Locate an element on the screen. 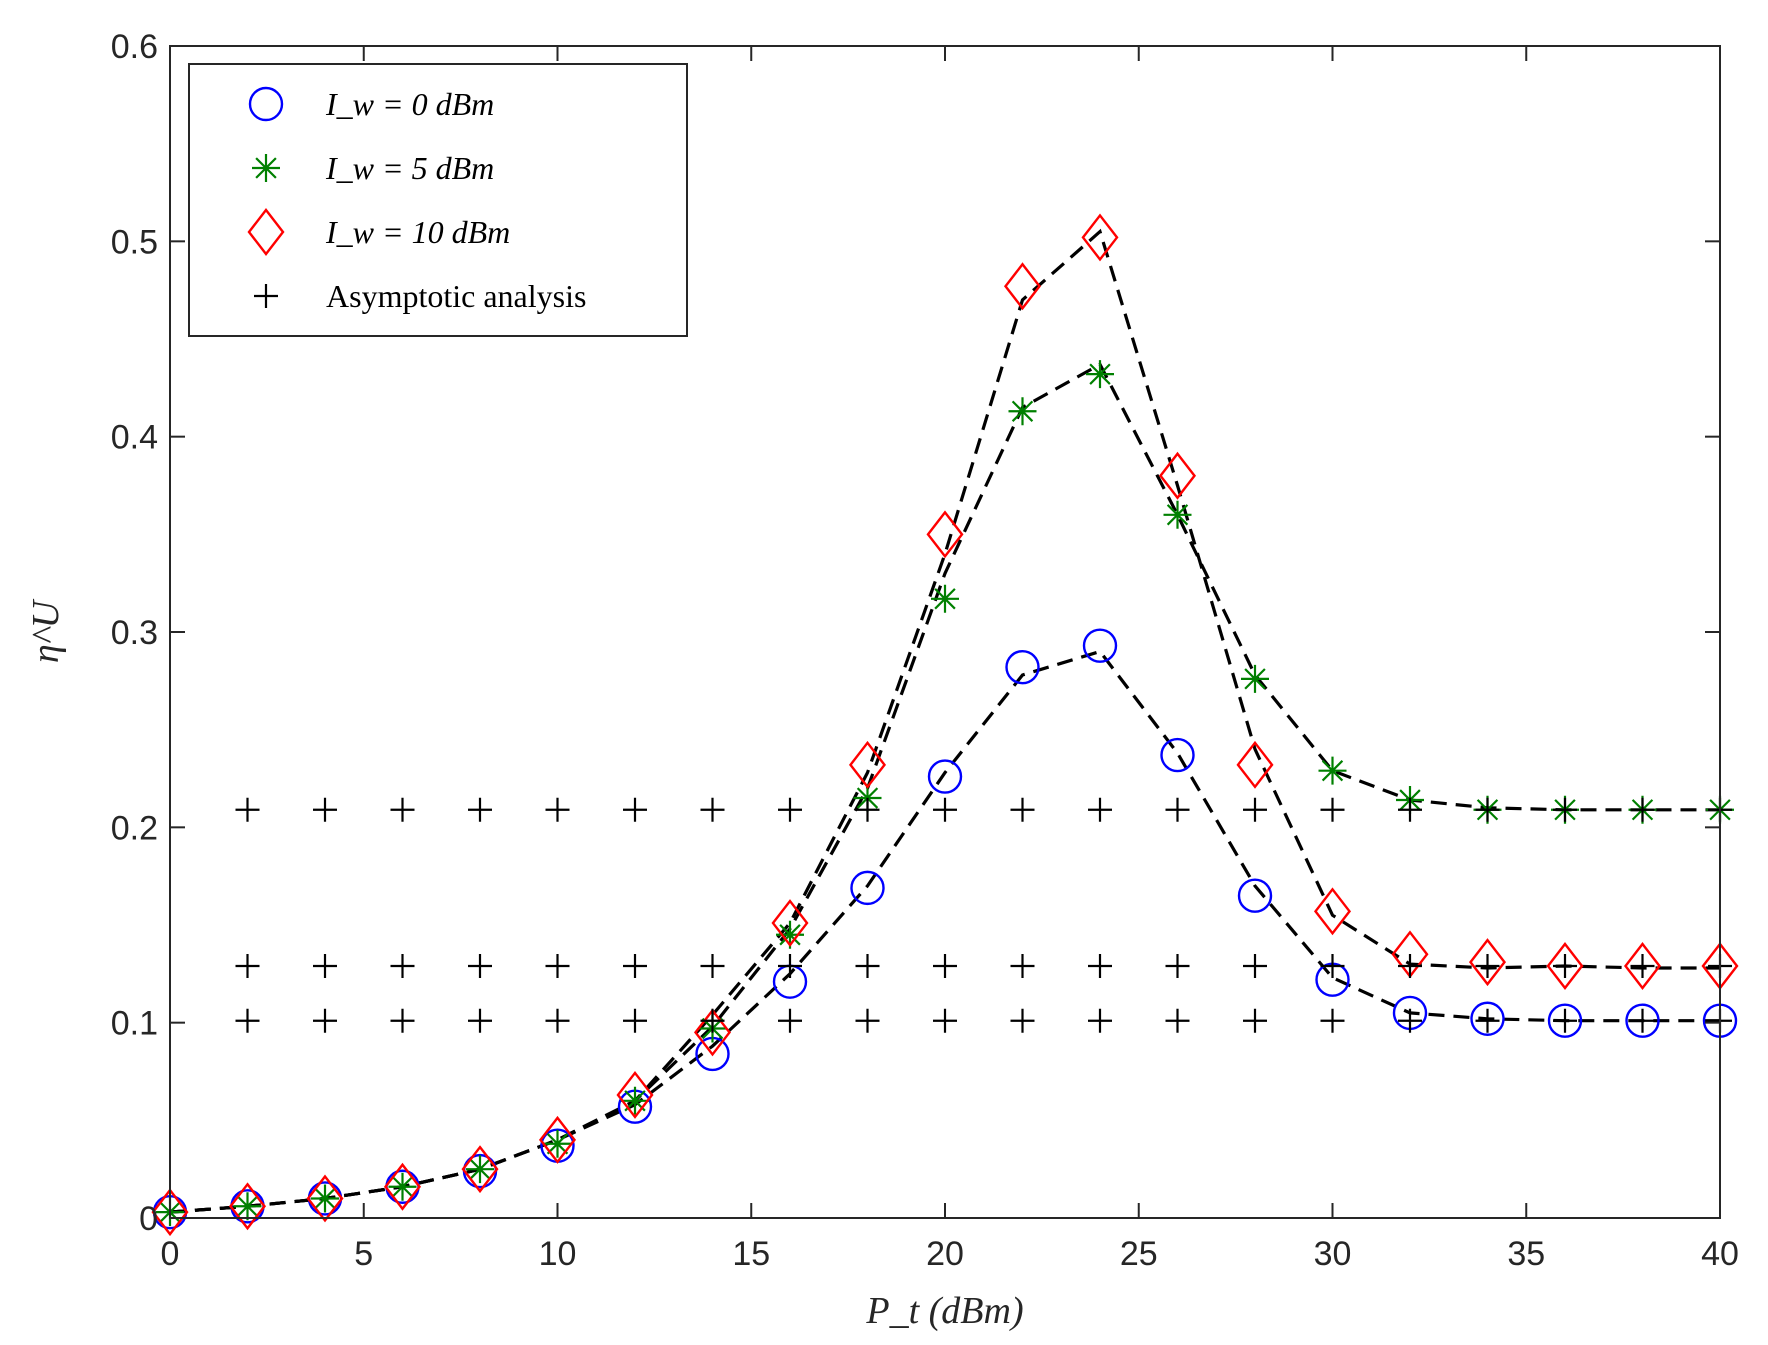  series-3-point-1-shape is located at coordinates (170, 1212).